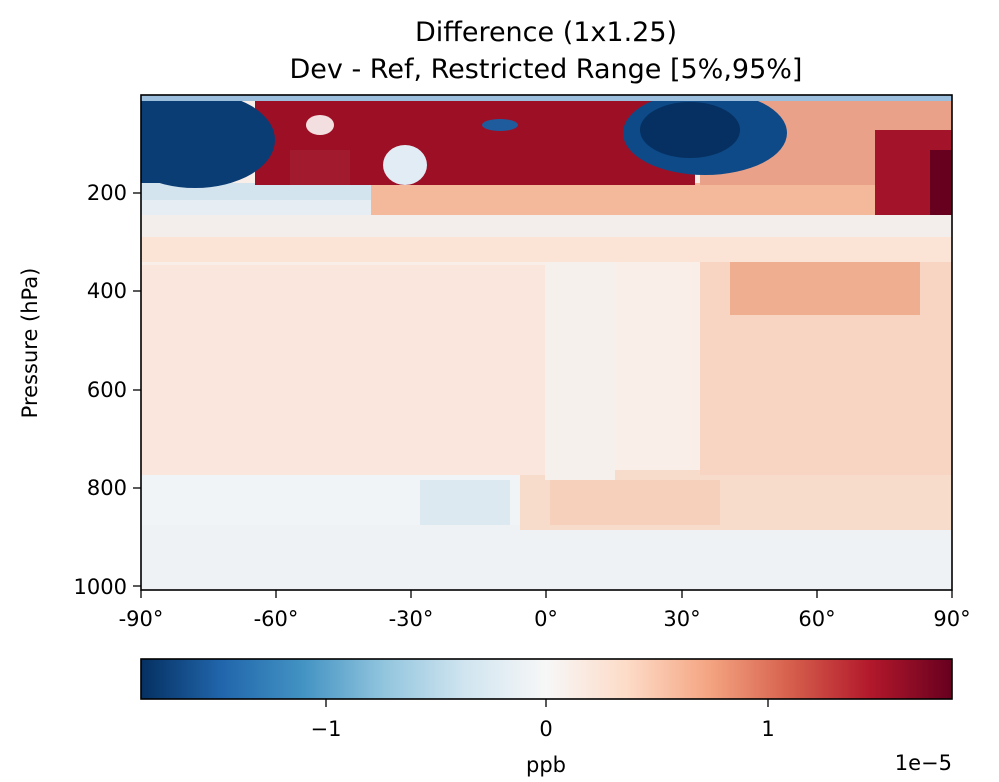 The image size is (999, 782). What do you see at coordinates (941, 182) in the screenshot?
I see `heatmap-region-red-northpole-core` at bounding box center [941, 182].